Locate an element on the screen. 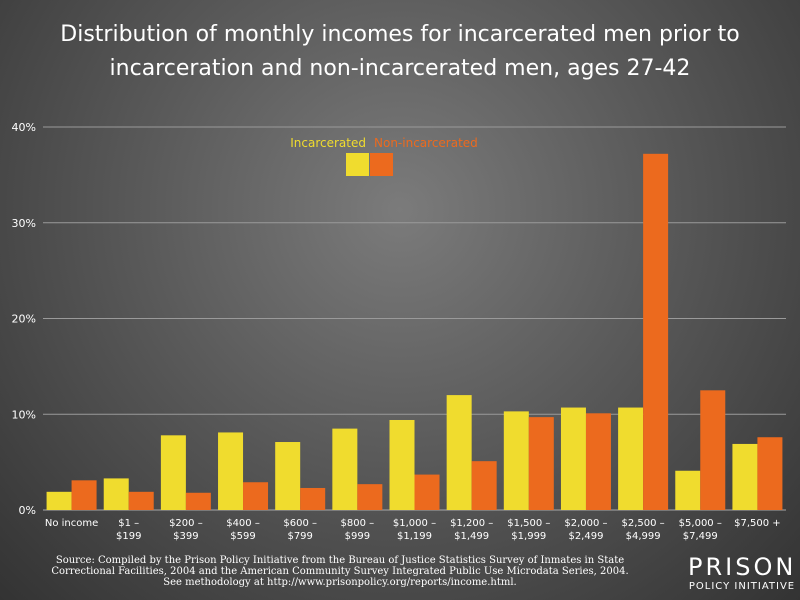  x-tick-label: $5,000 – is located at coordinates (700, 523).